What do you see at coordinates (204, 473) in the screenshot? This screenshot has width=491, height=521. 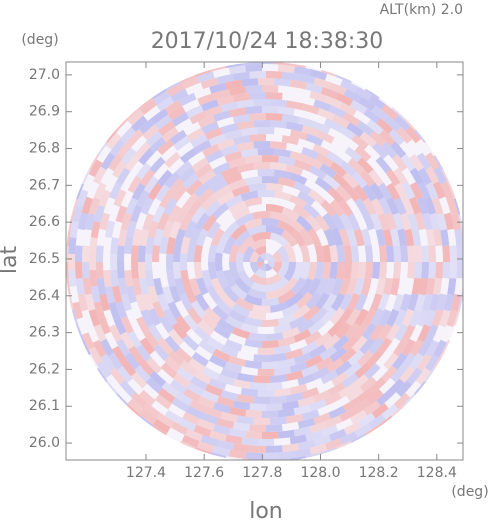 I see `x-tick-label: 127.6` at bounding box center [204, 473].